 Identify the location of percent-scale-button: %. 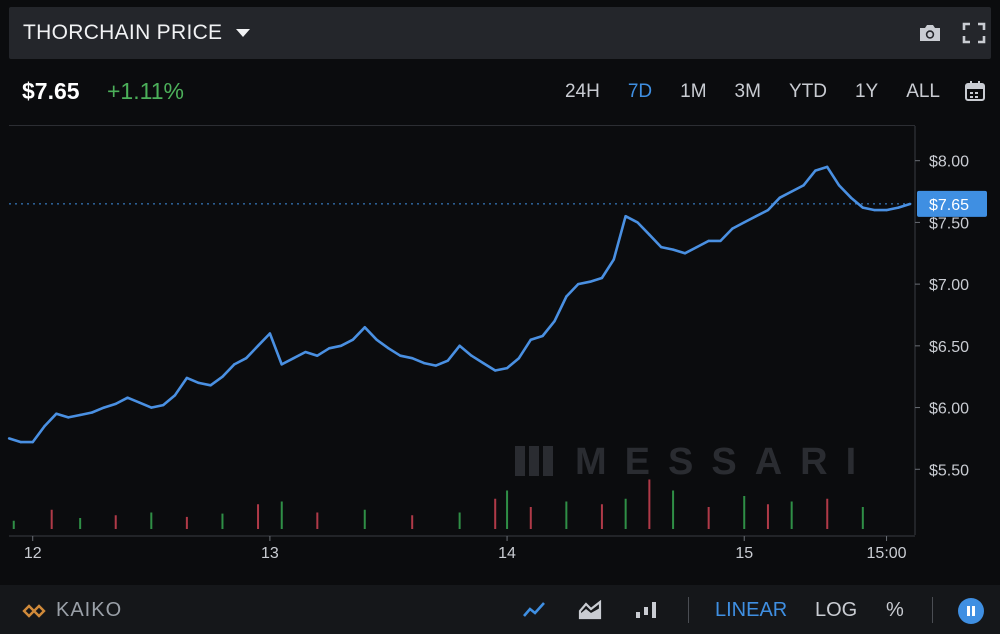
(895, 610).